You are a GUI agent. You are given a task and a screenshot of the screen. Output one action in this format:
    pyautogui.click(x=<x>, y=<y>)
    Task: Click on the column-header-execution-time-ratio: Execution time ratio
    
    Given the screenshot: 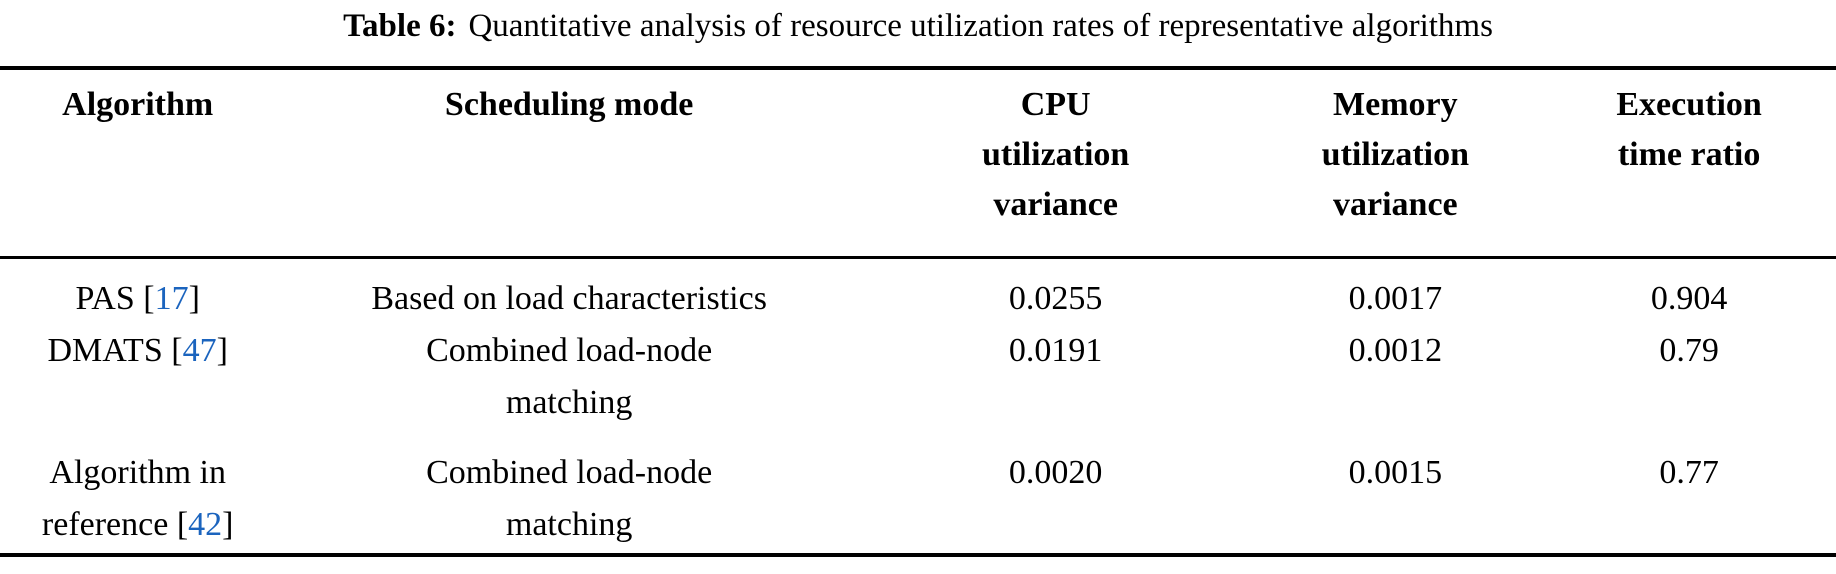 What is the action you would take?
    pyautogui.click(x=1689, y=164)
    